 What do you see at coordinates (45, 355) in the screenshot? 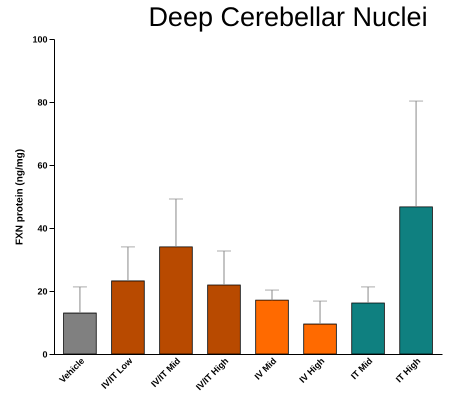
I see `y-tick-label: 0` at bounding box center [45, 355].